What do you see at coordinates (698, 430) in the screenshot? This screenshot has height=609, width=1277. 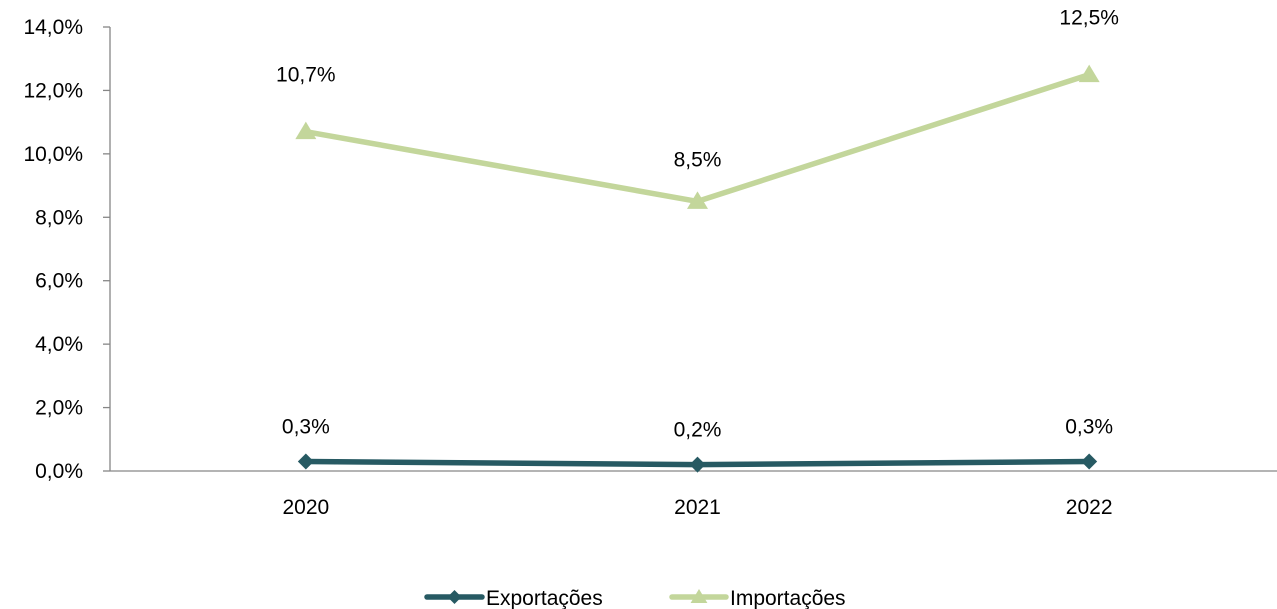 I see `data-label: 0,2%` at bounding box center [698, 430].